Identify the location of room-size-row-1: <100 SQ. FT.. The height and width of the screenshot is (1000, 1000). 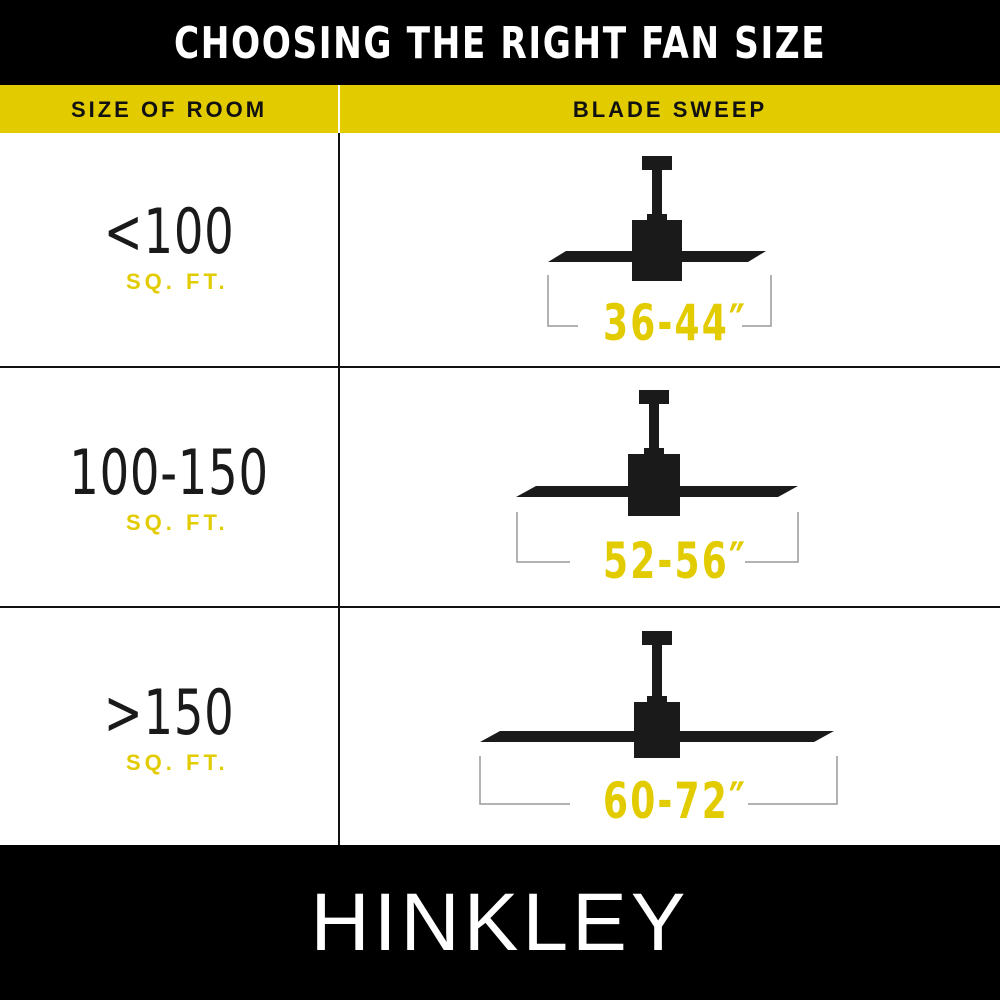
(169, 244).